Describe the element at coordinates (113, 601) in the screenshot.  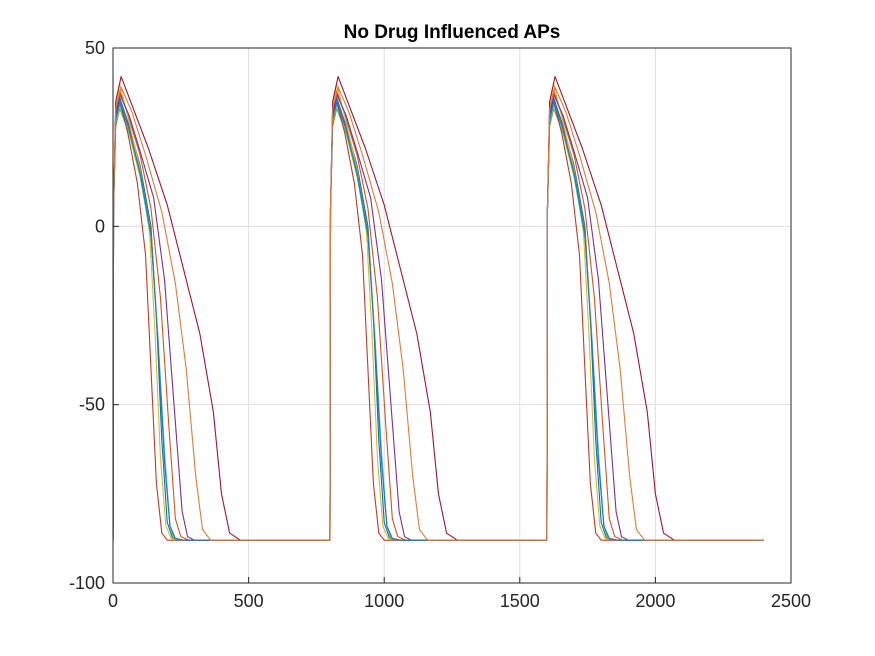
I see `x-tick-label: 0` at that location.